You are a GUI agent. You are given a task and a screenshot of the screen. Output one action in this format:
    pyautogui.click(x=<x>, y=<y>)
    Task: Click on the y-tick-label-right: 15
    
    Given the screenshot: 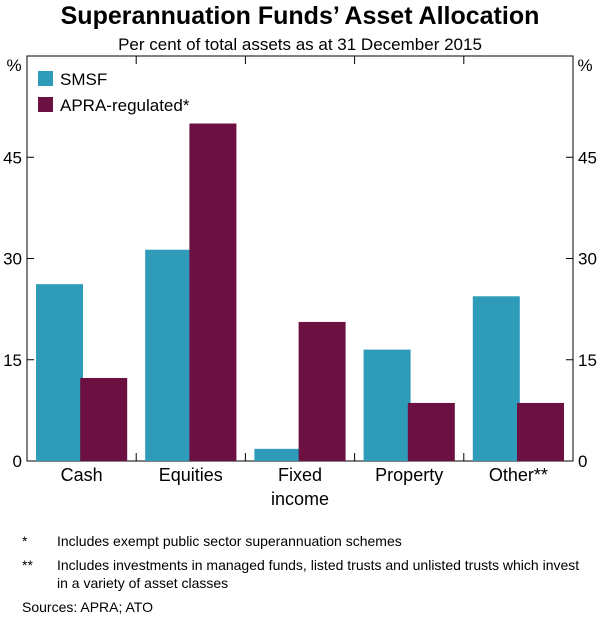 What is the action you would take?
    pyautogui.click(x=587, y=360)
    